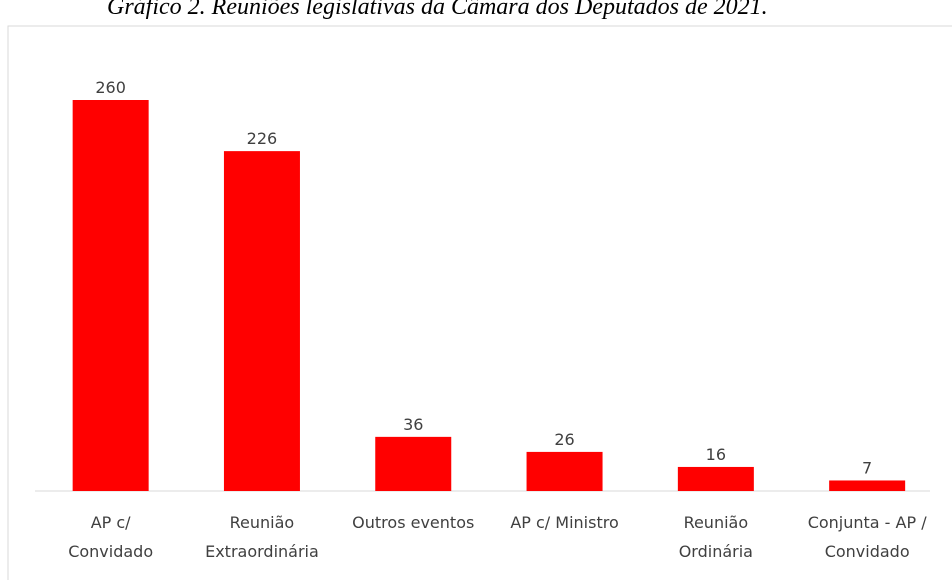 The height and width of the screenshot is (580, 952). Describe the element at coordinates (262, 551) in the screenshot. I see `x-tick-label: Extraordinária` at that location.